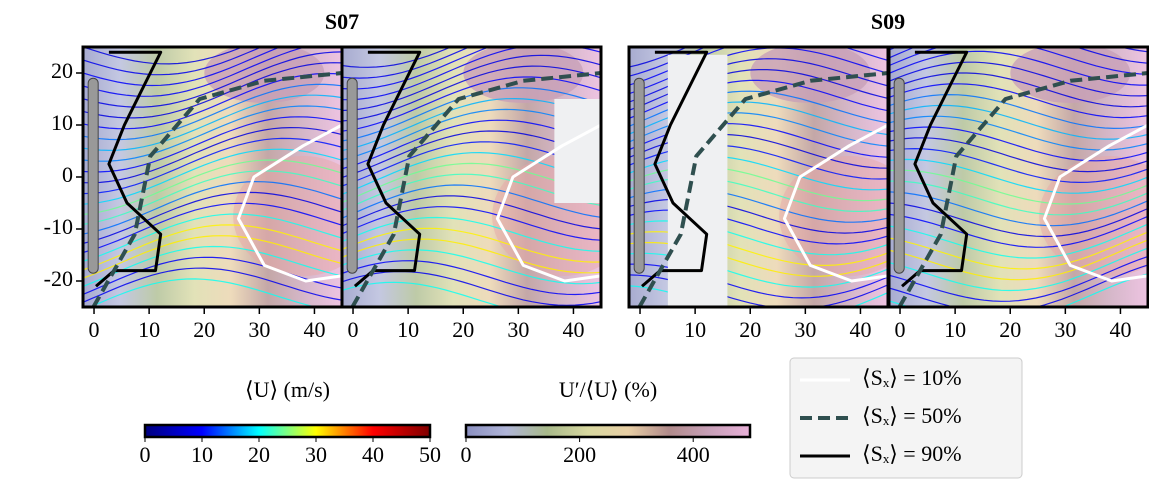  I want to click on y-tick-label: 0, so click(67, 174).